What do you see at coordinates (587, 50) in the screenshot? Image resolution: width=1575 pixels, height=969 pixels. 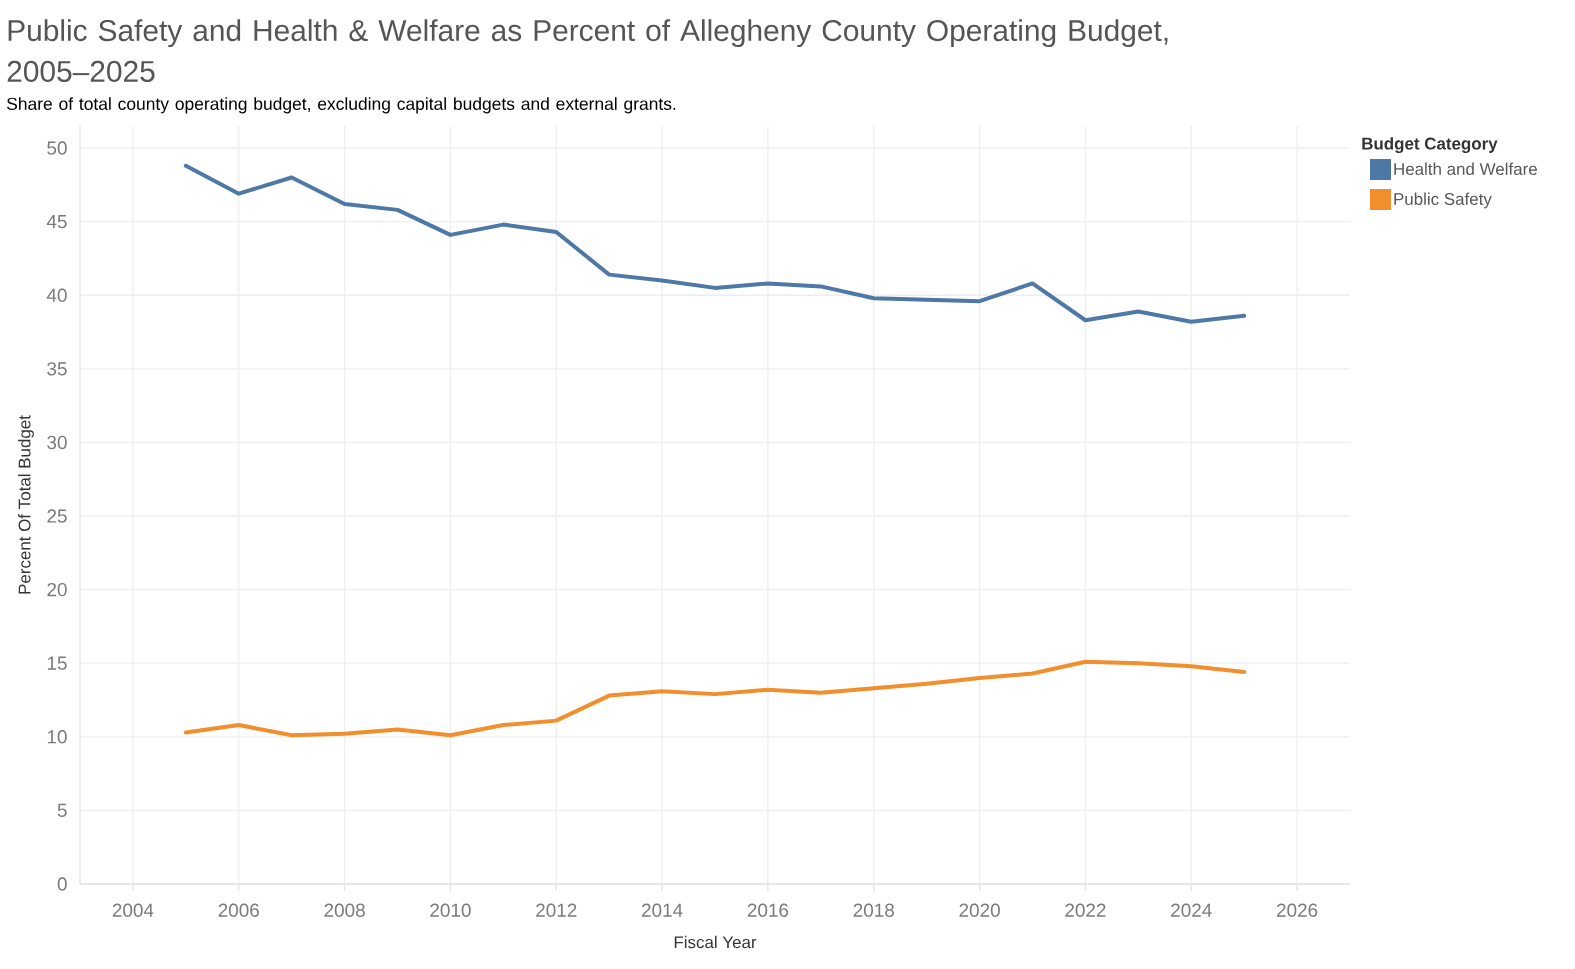 I see `chart-title: Public Safety and Health & Welfare as Percent of Allegheny County Operating Budget, 2005–2025` at bounding box center [587, 50].